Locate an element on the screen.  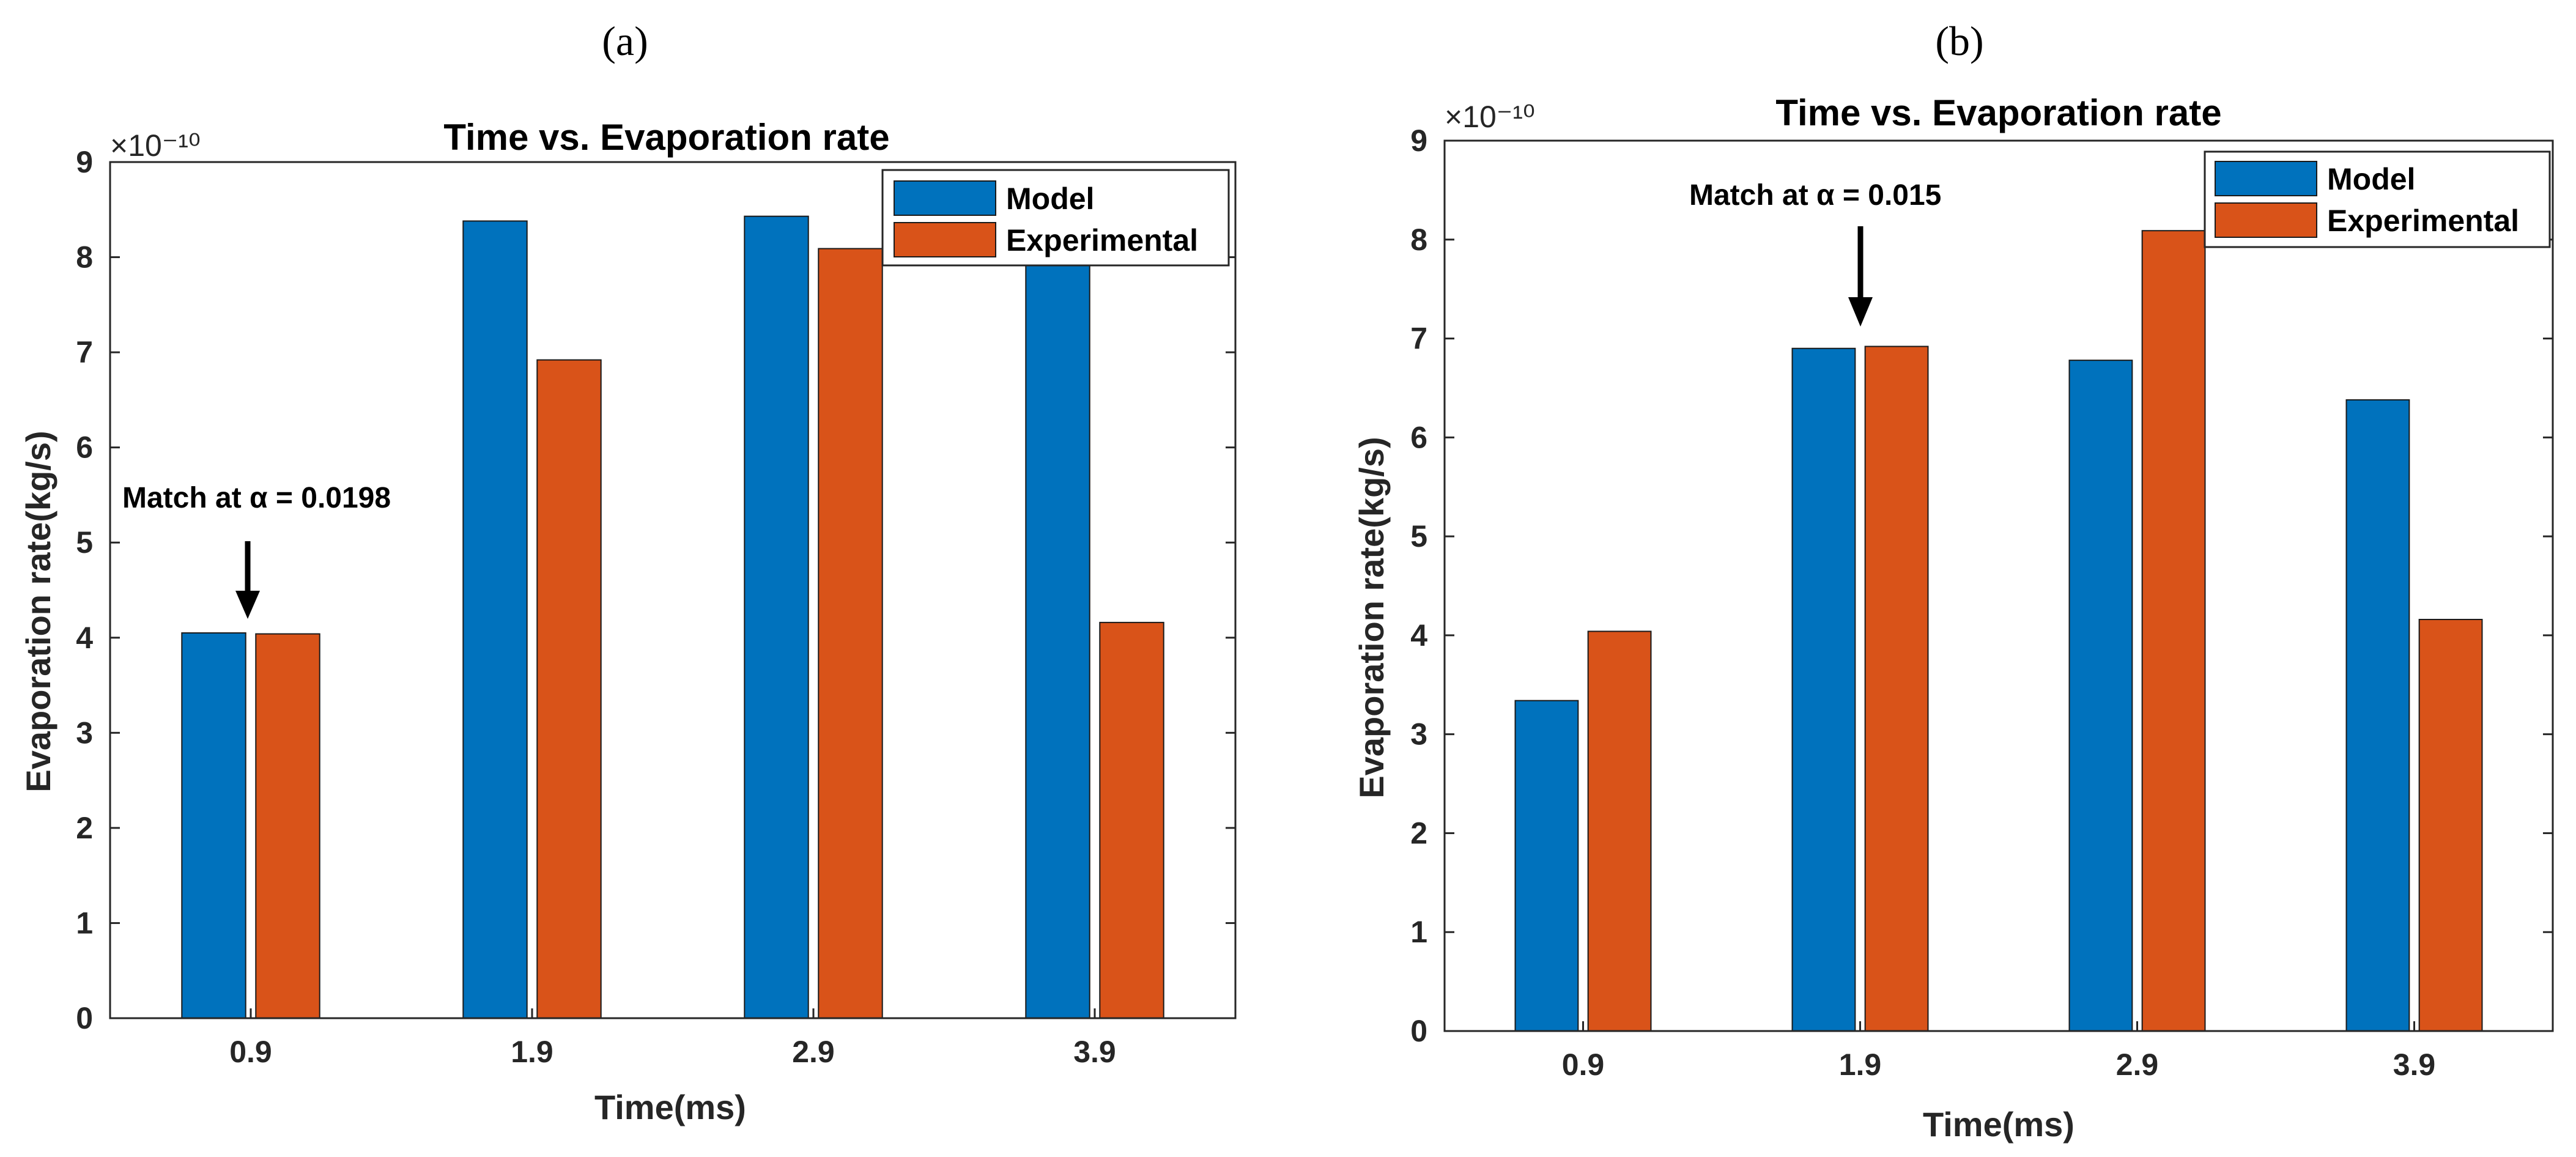
panel-b-xtick-label: 1.9 is located at coordinates (1860, 1065).